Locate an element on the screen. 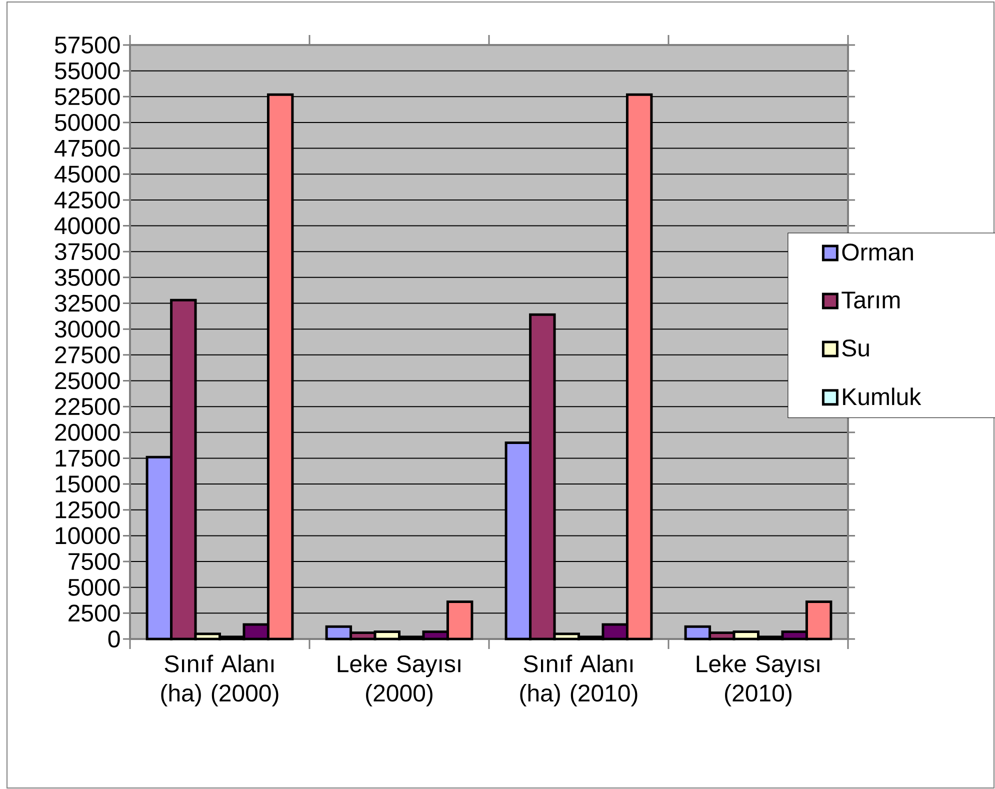 This screenshot has height=789, width=995. y-tick-label: 5000 is located at coordinates (94, 587).